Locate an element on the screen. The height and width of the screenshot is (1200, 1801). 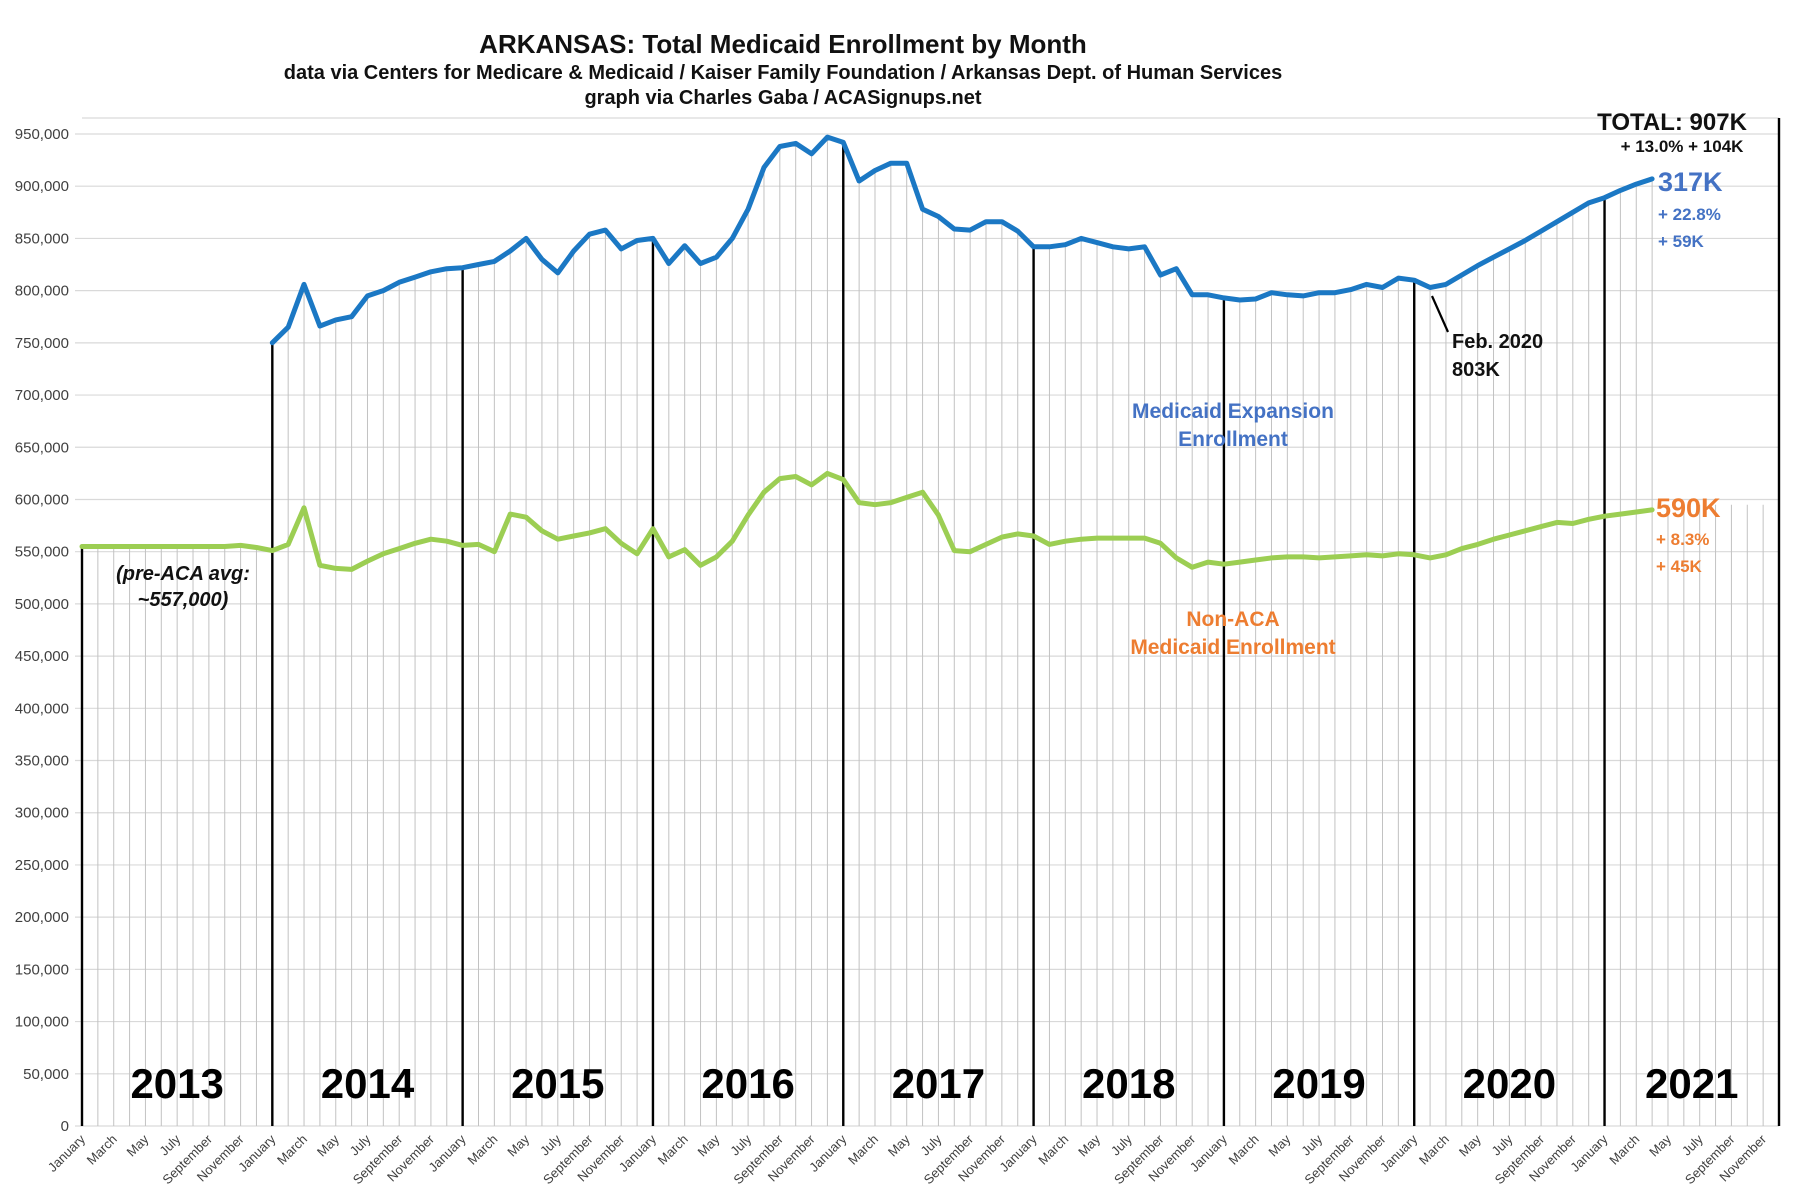
feb2020-leader-line is located at coordinates (1440, 314).